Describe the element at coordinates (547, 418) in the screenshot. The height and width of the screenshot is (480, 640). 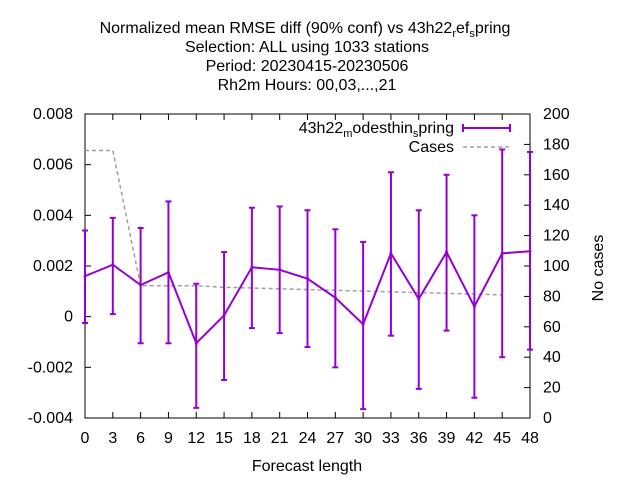
I see `y2-tick-label: 0` at that location.